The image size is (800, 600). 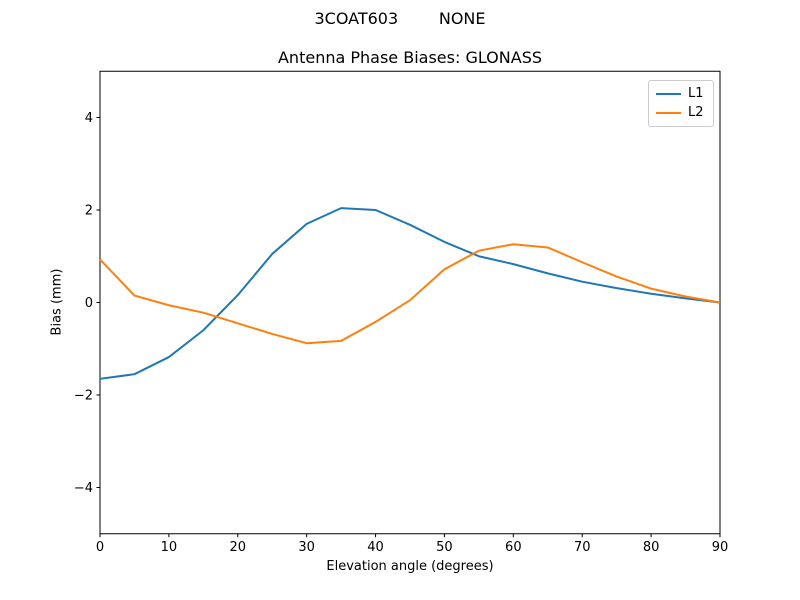 I want to click on x-tick-label: 60, so click(x=513, y=547).